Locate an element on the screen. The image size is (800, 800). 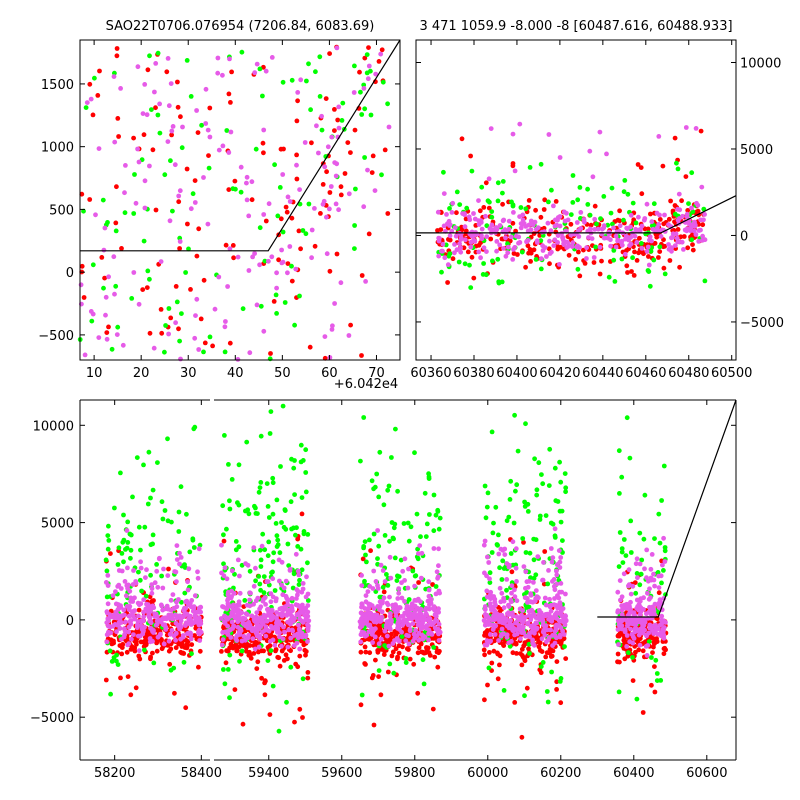
model-line is located at coordinates (667, 508).